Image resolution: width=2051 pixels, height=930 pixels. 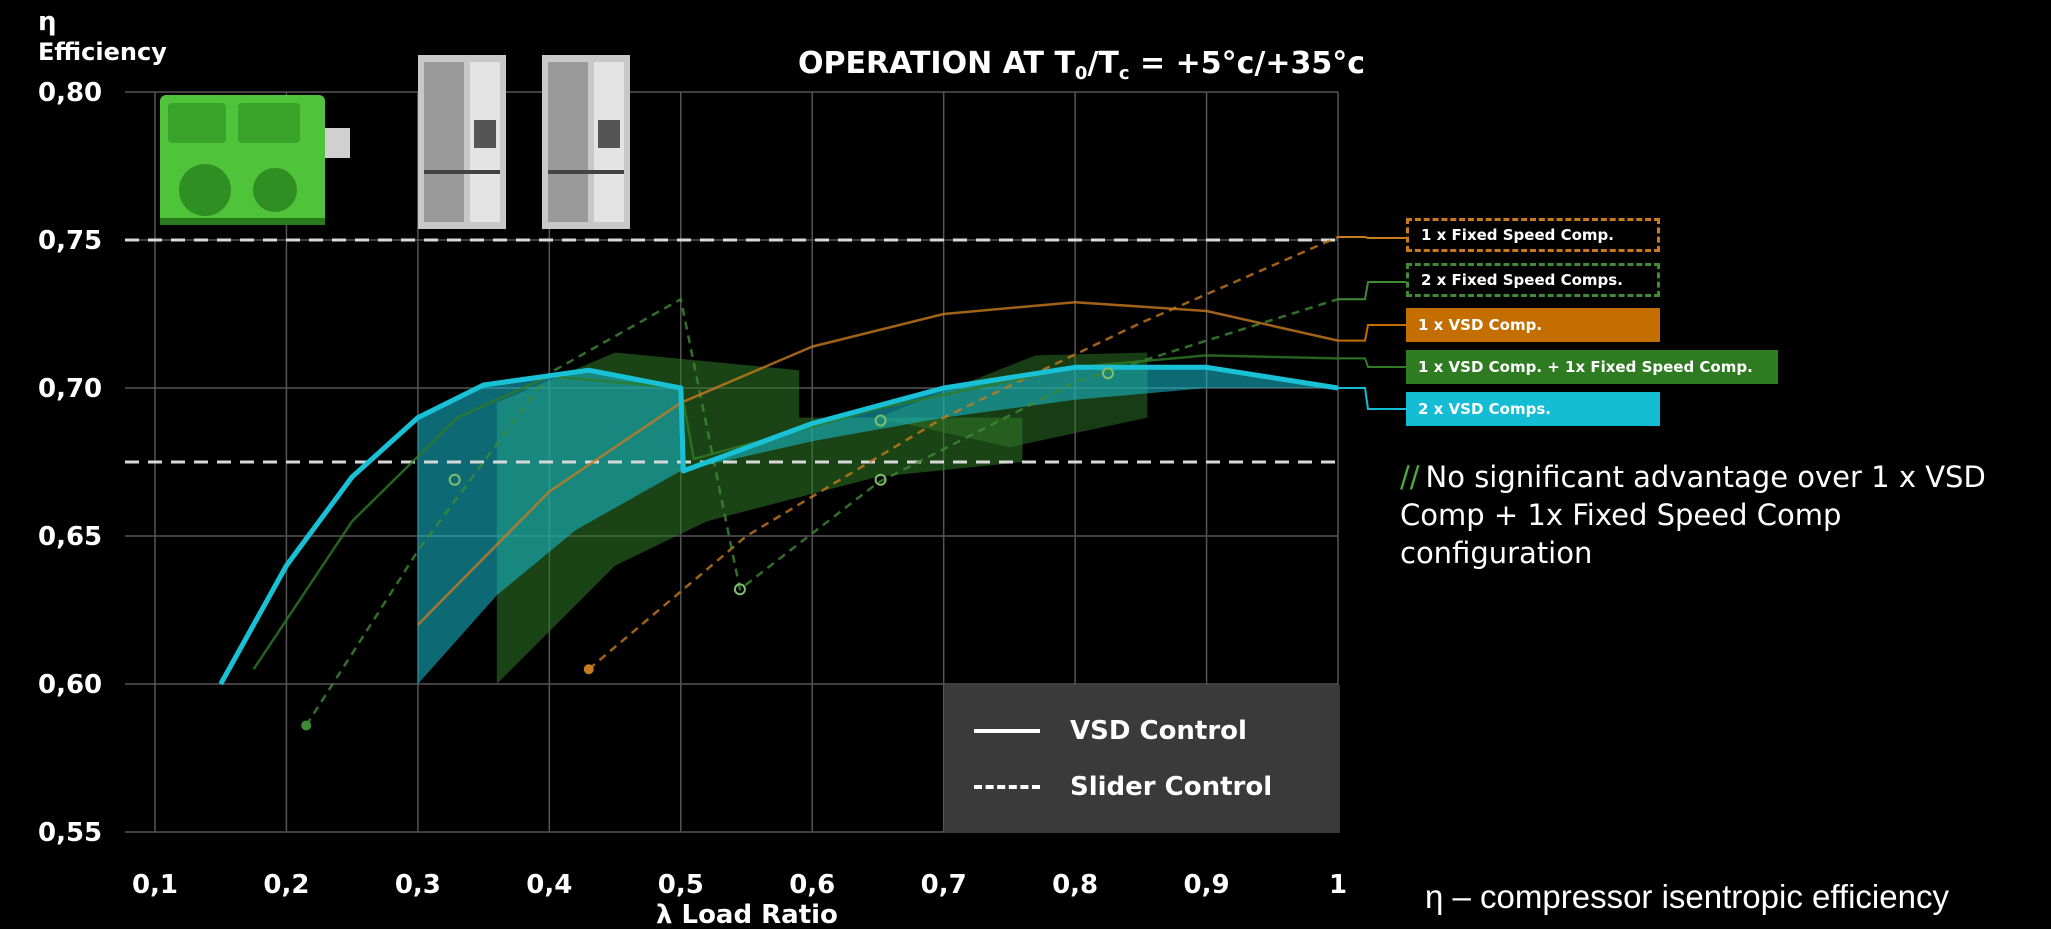 I want to click on x-tick-label-6: 0,7, so click(x=944, y=885).